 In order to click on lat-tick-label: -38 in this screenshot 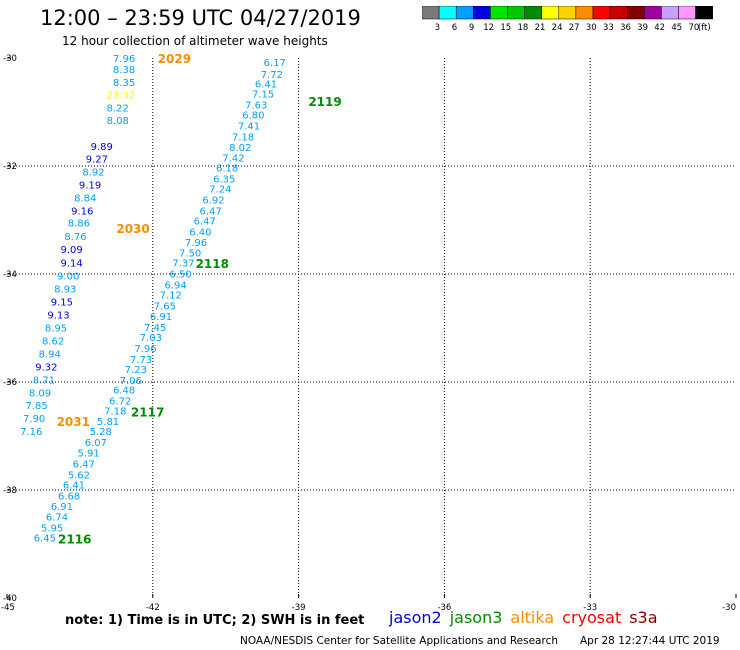, I will do `click(10, 491)`.